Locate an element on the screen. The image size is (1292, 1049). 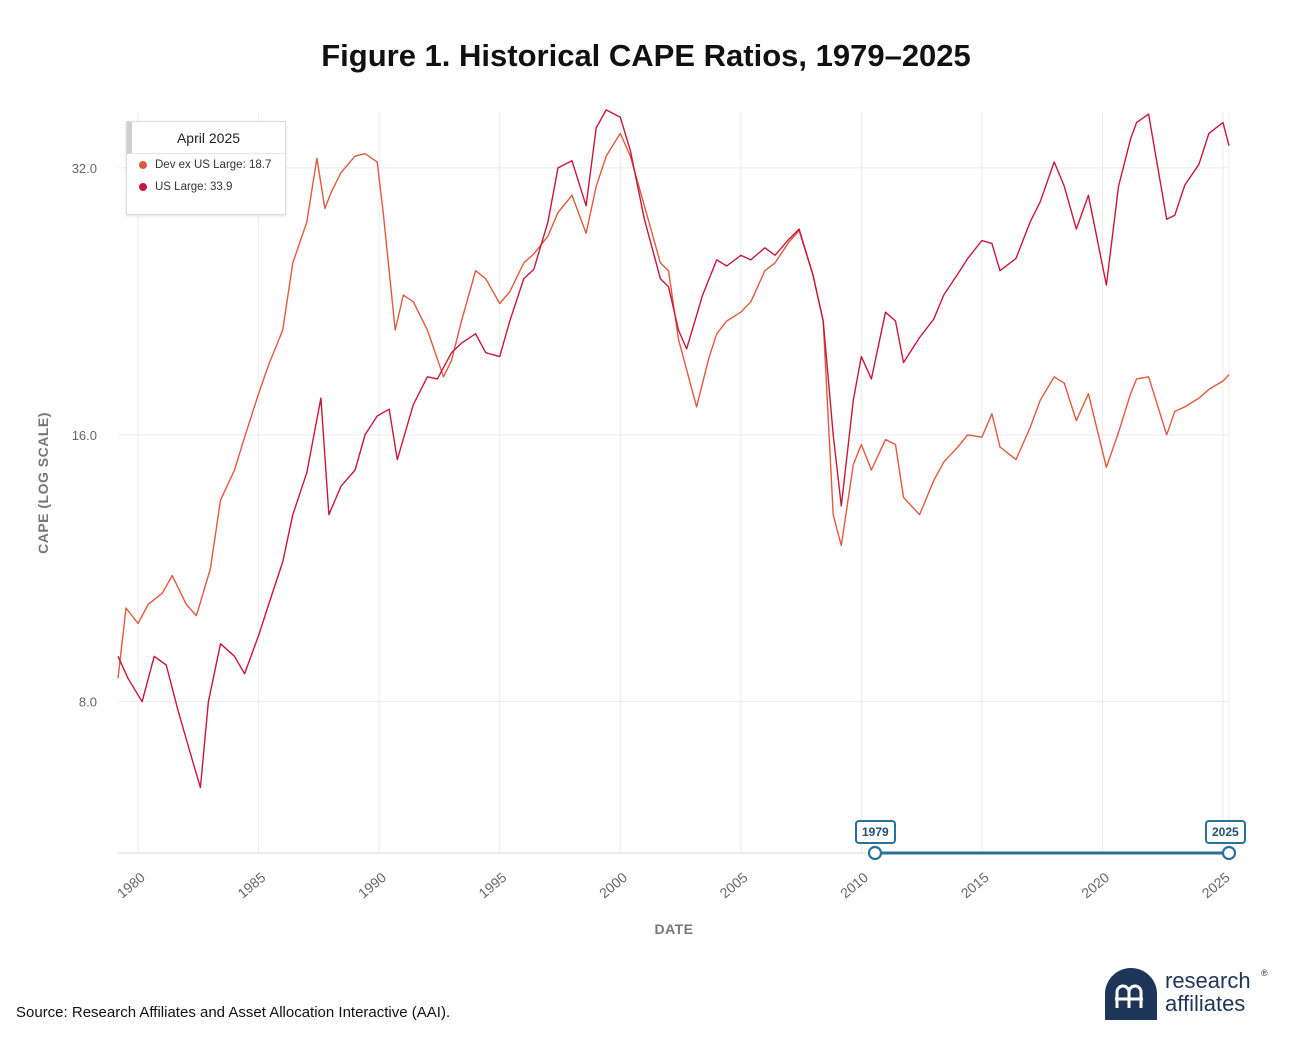
y-tick-label: 8.0 is located at coordinates (88, 702).